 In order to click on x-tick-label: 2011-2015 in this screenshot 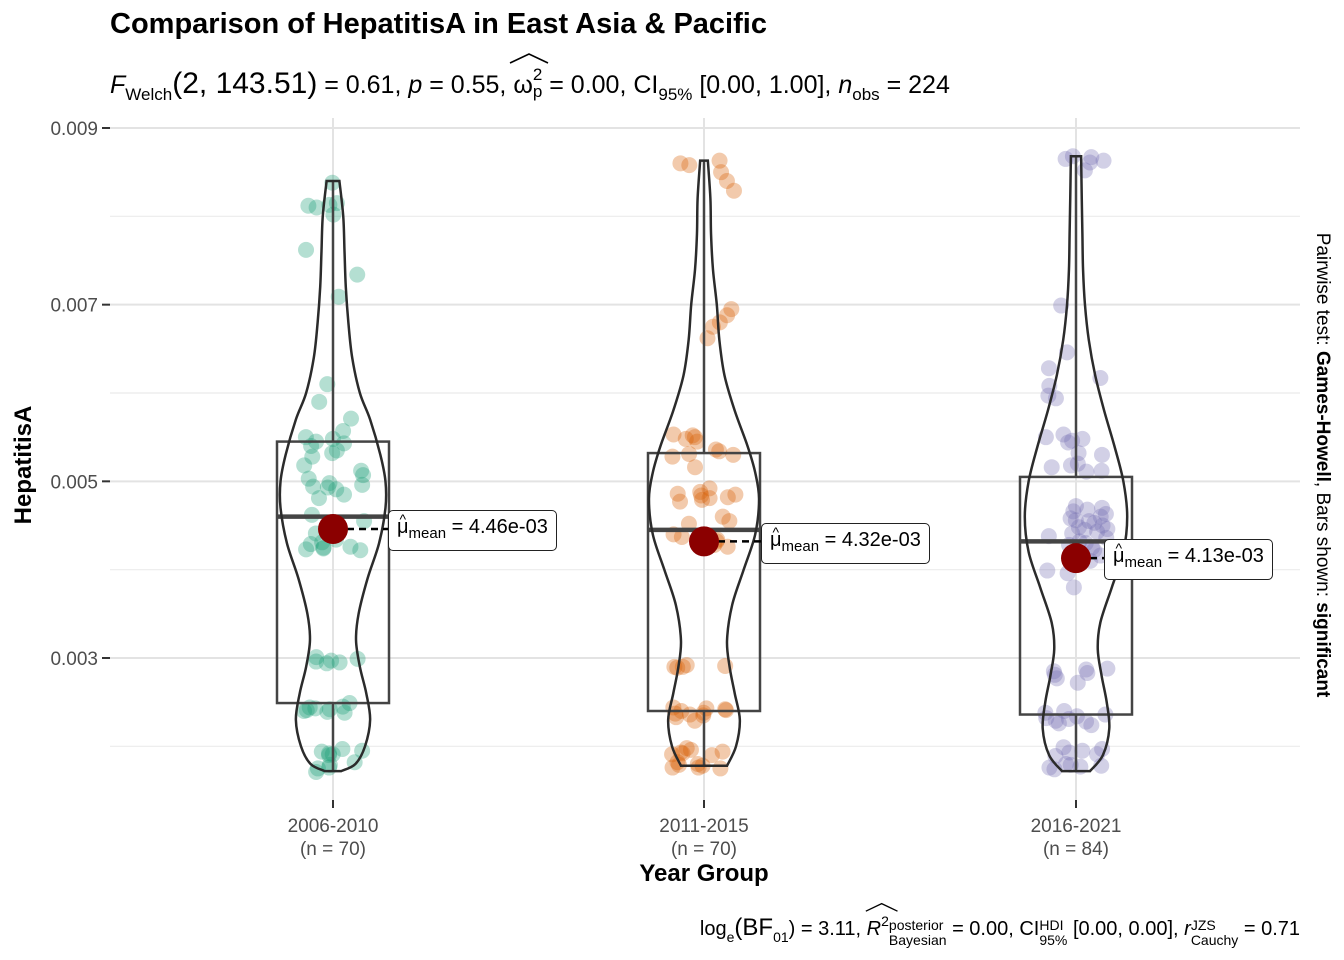, I will do `click(703, 826)`.